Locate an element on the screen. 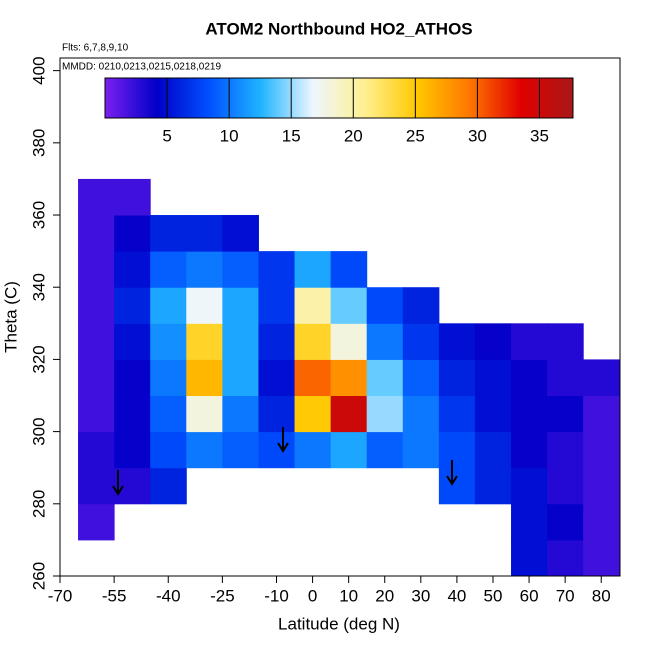  x-tick-label: -40 is located at coordinates (168, 595).